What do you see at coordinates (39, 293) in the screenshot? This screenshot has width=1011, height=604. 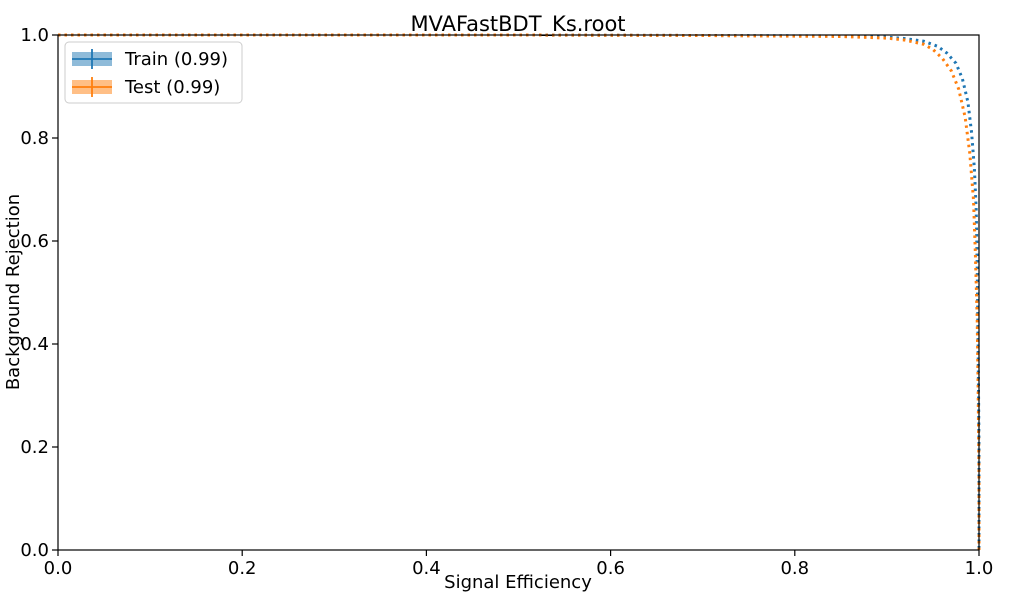 I see `y-axis: 0.0 0.2 0.4 0.6 0.8 1.0` at bounding box center [39, 293].